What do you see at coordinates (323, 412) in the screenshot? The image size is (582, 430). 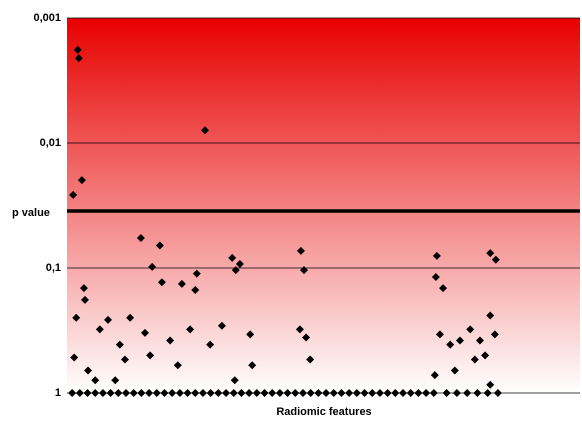 I see `x-axis-label: Radiomic features` at bounding box center [323, 412].